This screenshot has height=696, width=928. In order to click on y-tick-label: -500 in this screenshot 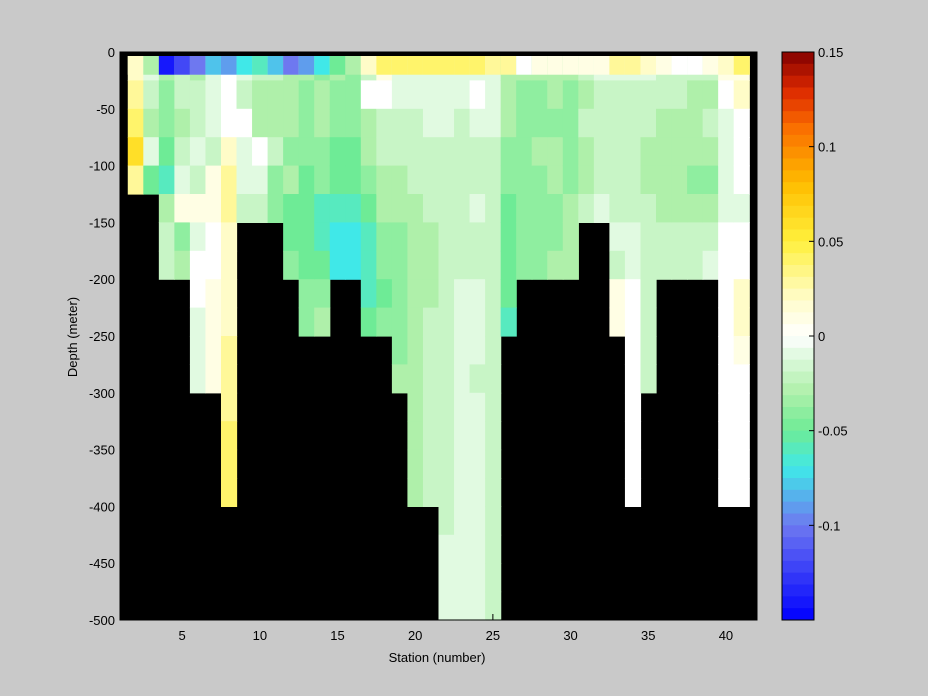, I will do `click(102, 620)`.